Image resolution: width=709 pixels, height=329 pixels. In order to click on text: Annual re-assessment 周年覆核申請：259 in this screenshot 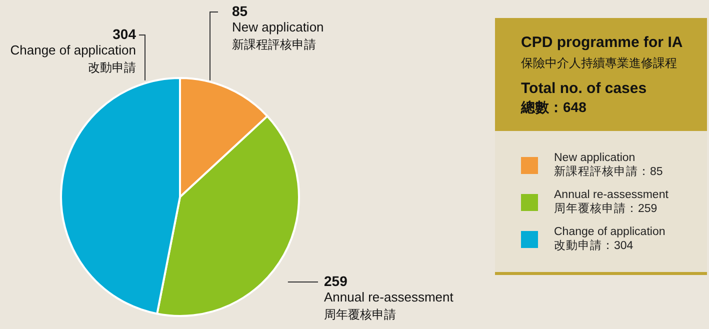, I will do `click(611, 202)`.